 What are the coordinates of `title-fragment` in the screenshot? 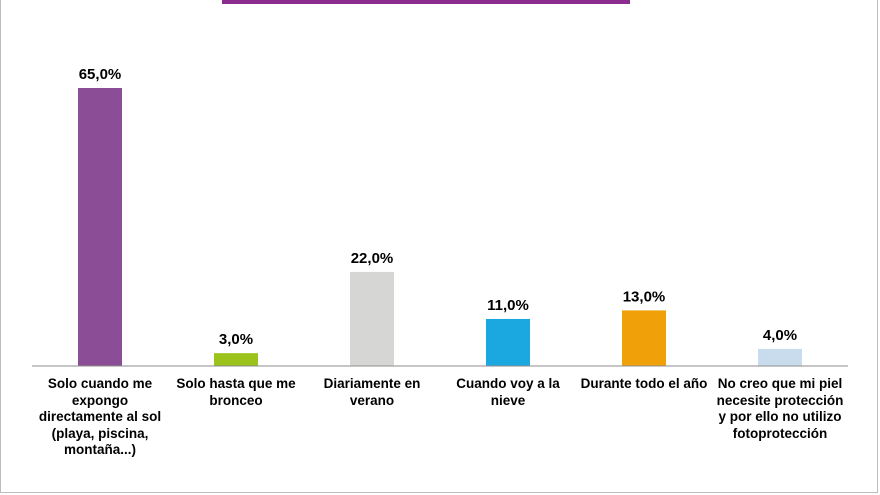 It's located at (426, 2).